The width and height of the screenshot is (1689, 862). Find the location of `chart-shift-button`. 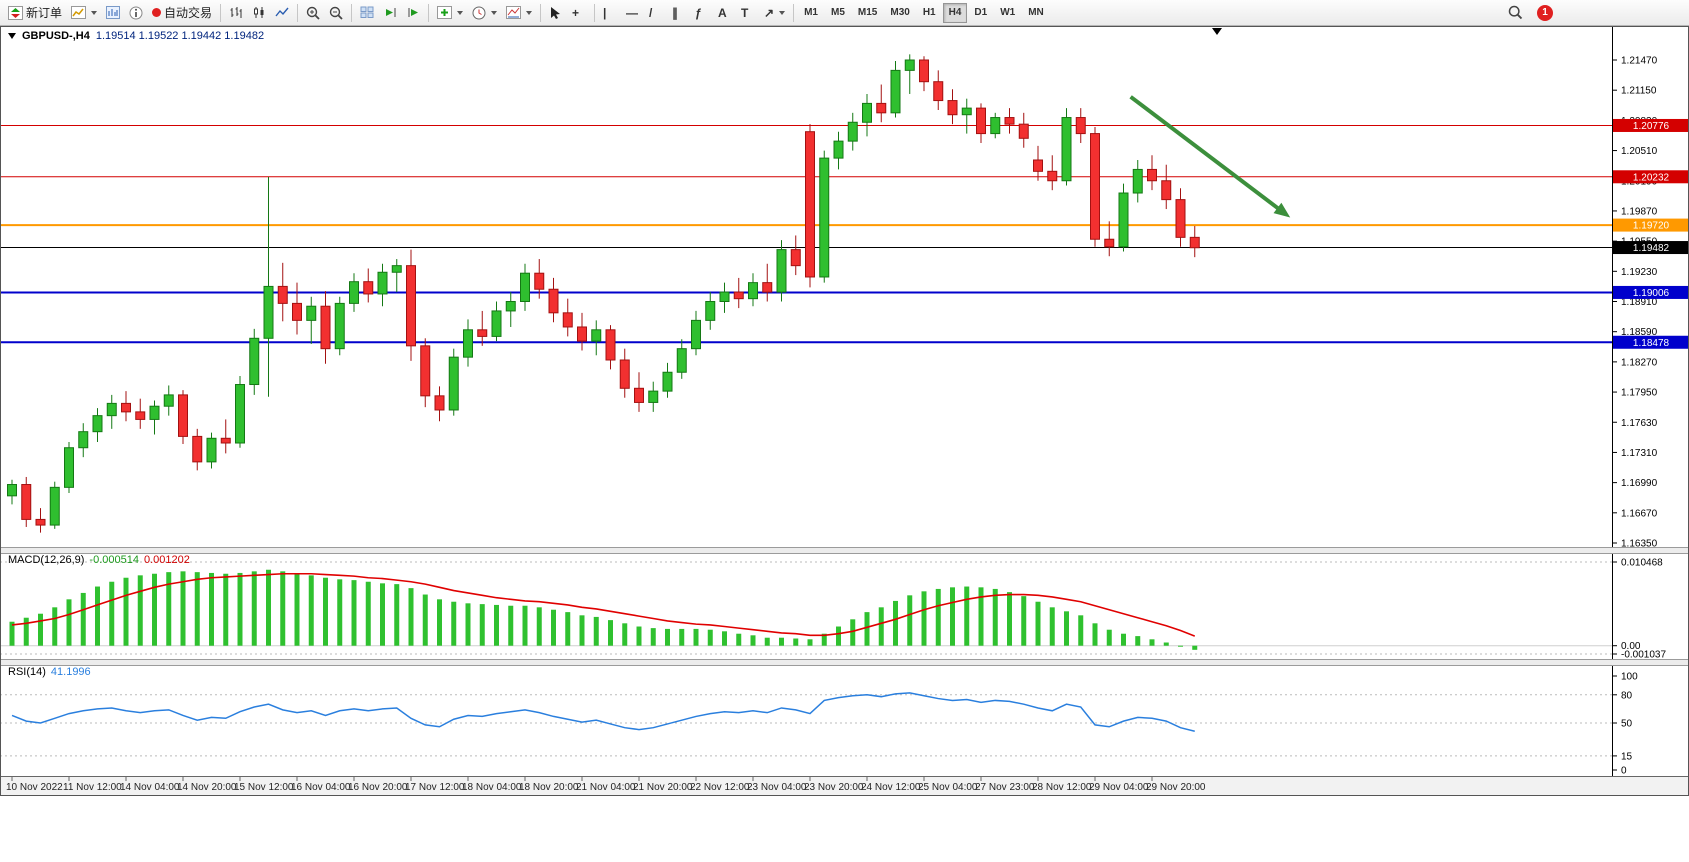

chart-shift-button is located at coordinates (413, 13).